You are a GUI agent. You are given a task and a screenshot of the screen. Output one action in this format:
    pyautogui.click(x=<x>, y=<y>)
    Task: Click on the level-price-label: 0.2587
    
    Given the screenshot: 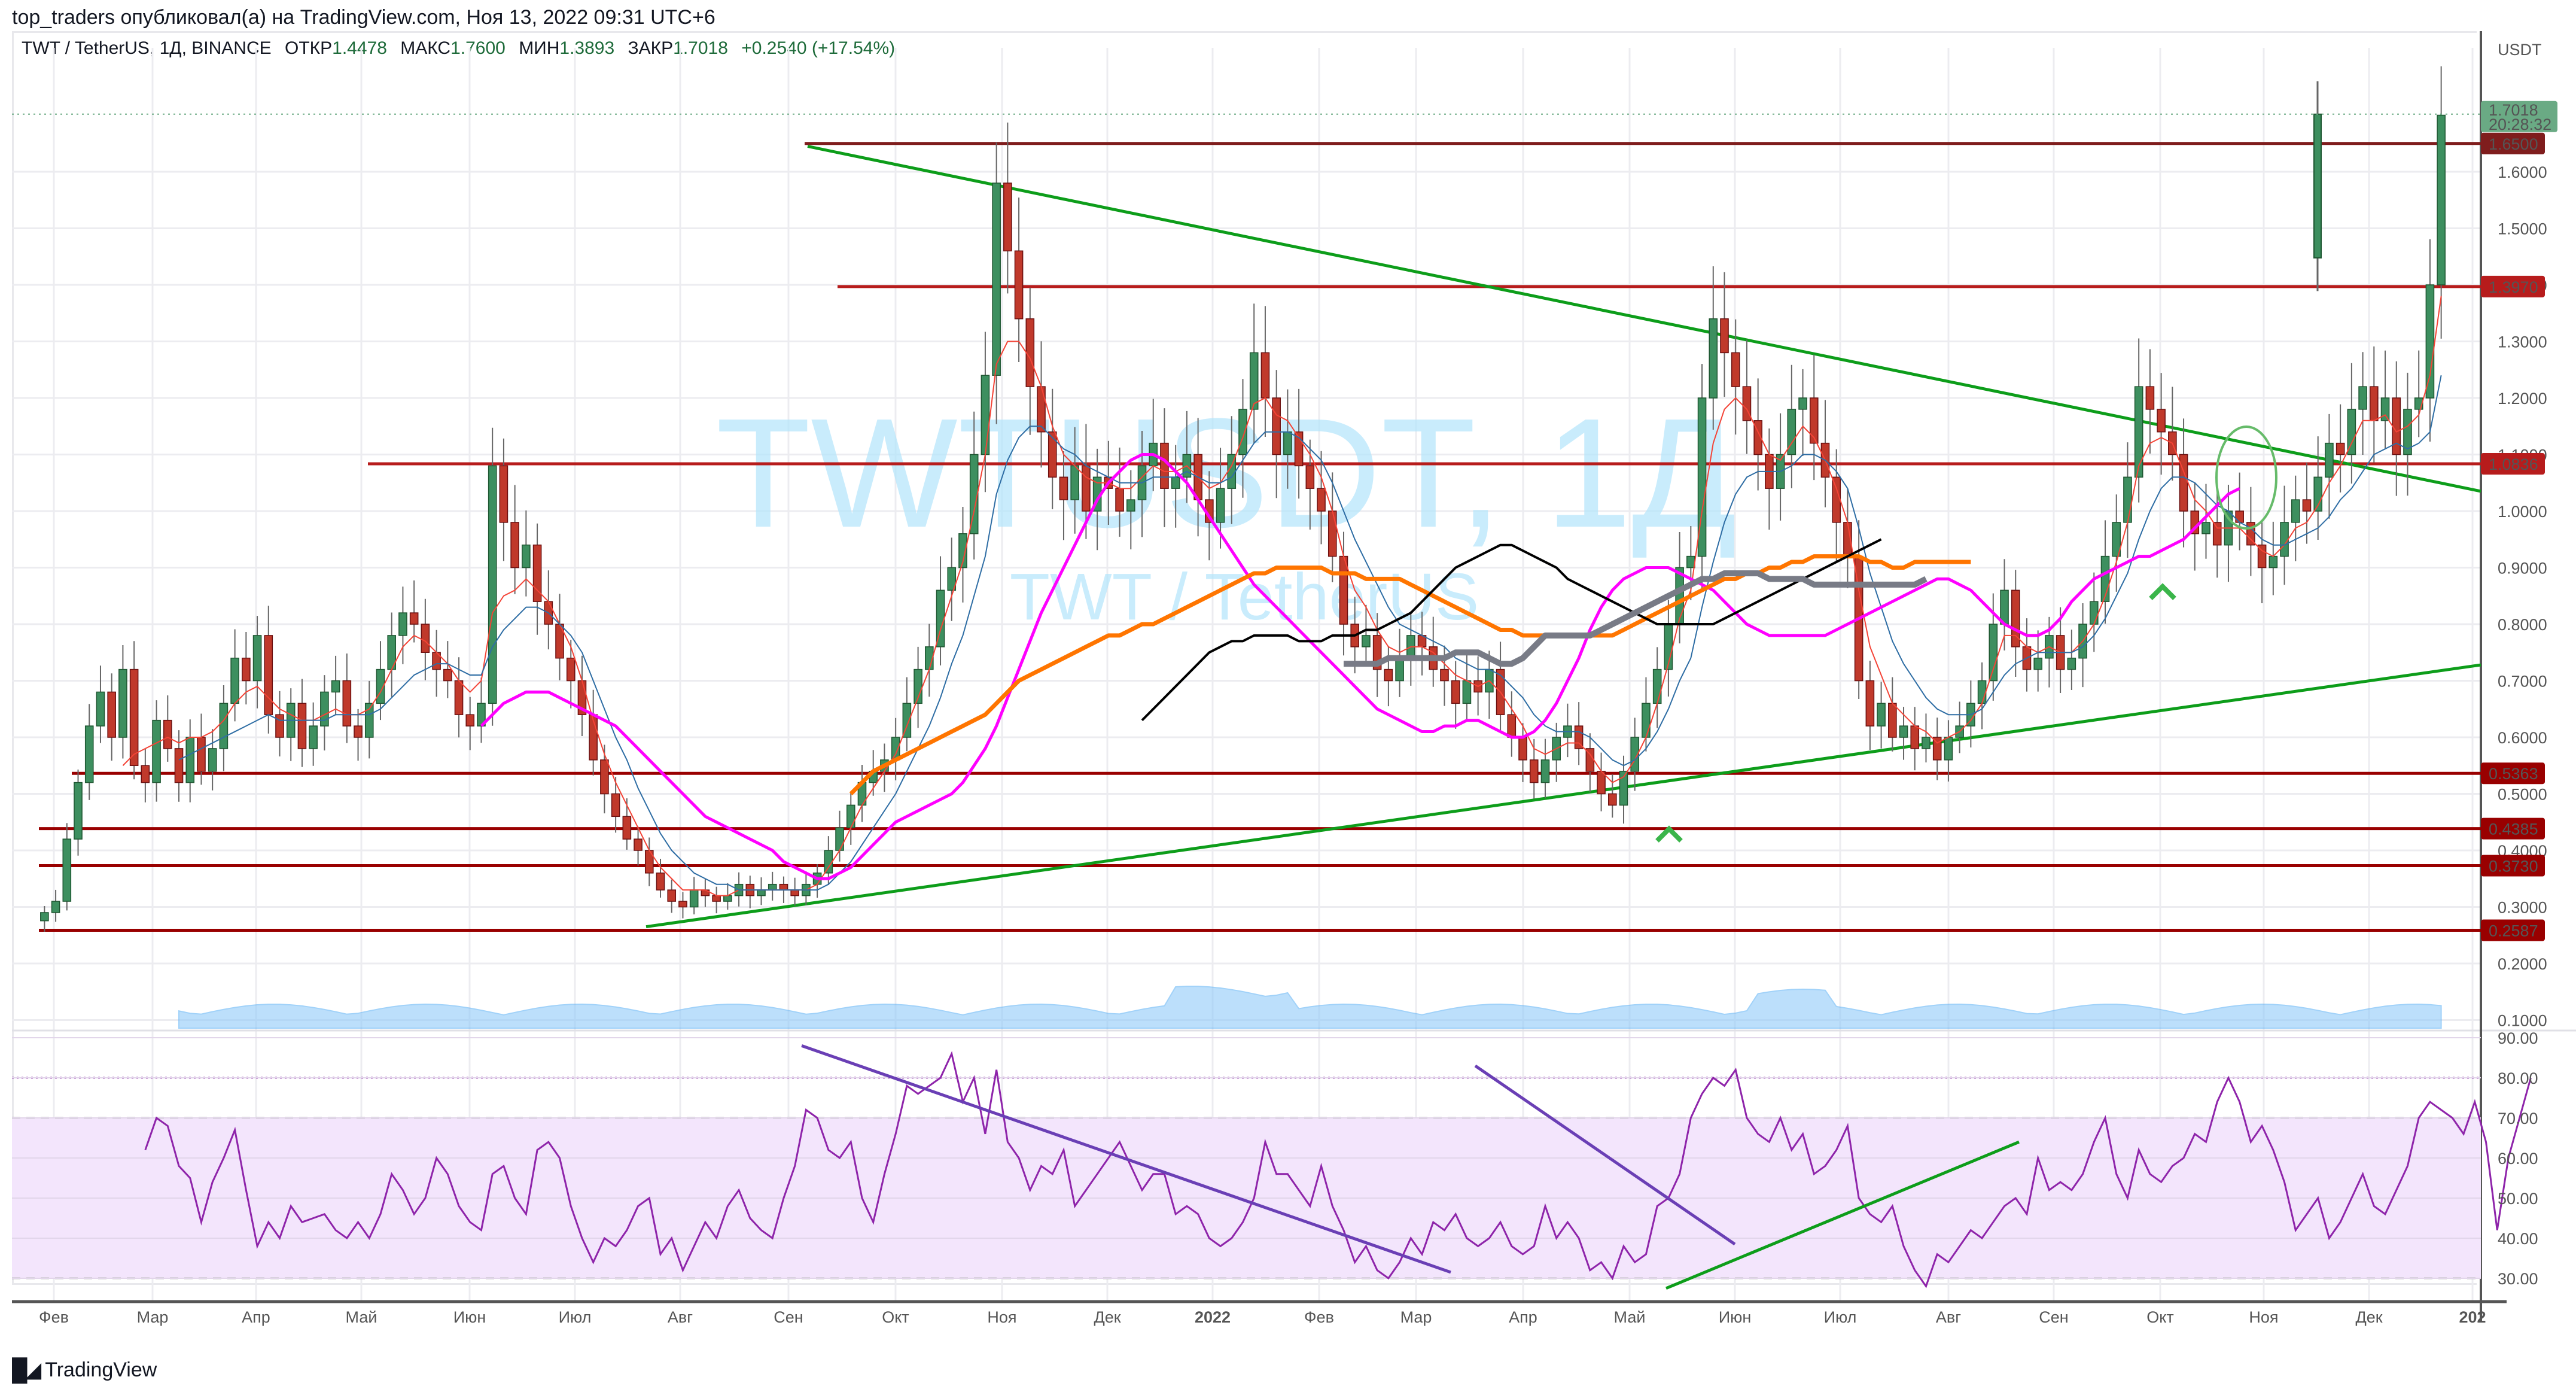 What is the action you would take?
    pyautogui.click(x=2513, y=931)
    